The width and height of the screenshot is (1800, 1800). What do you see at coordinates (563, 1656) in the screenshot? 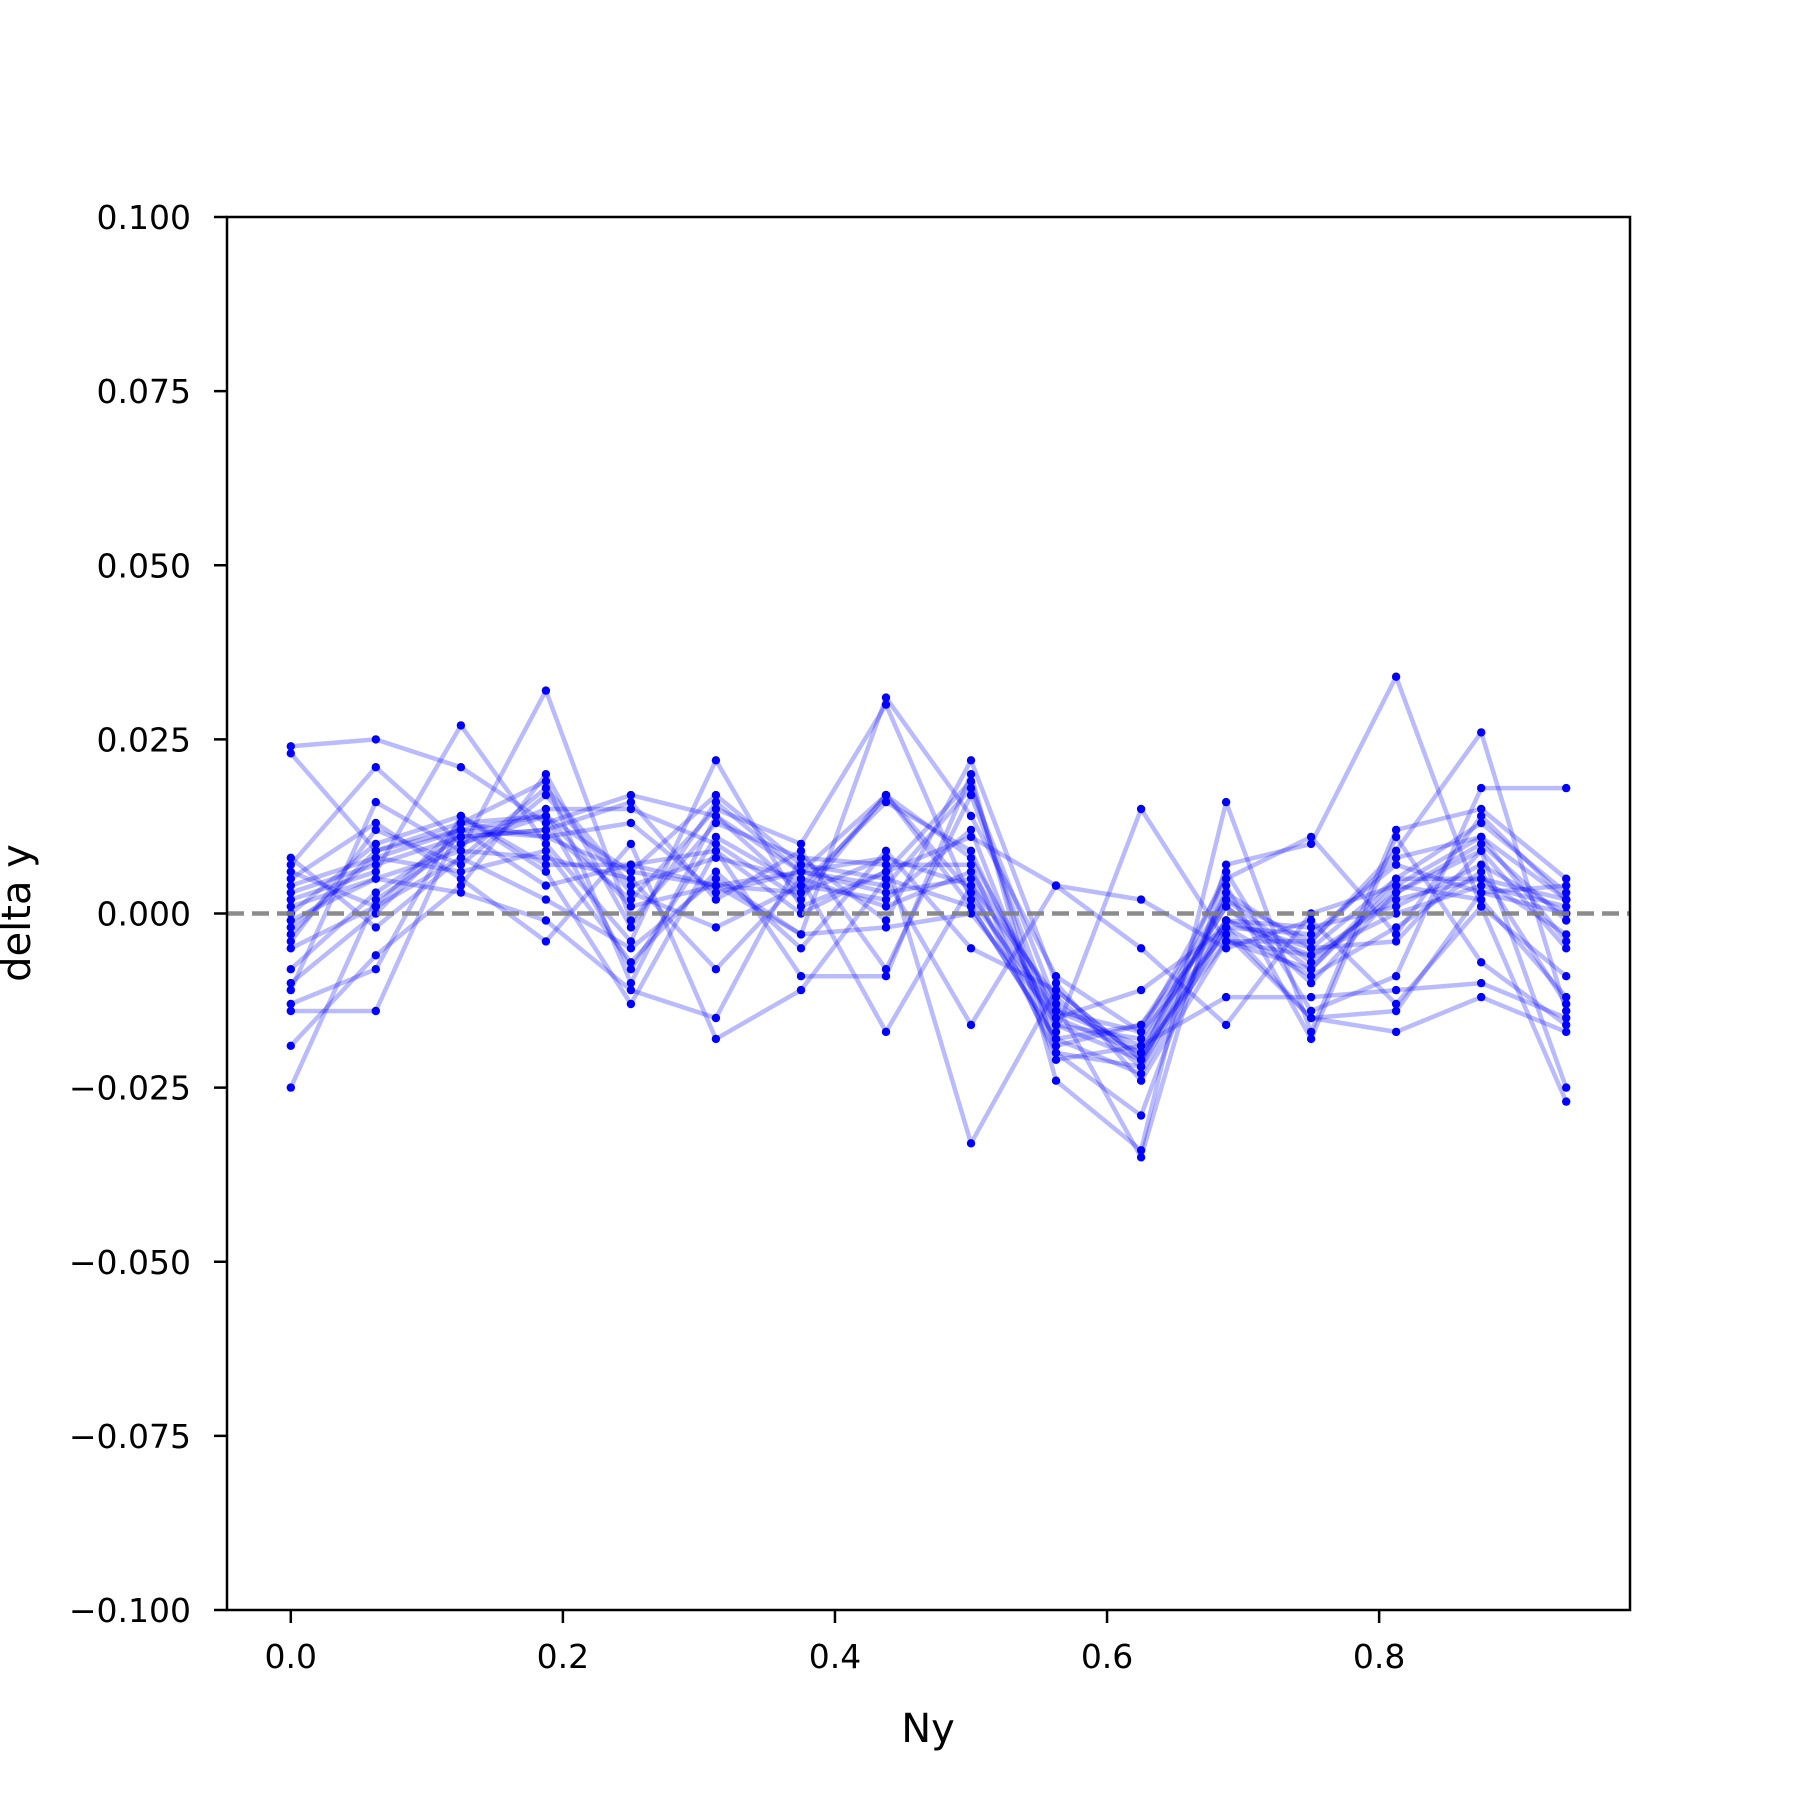
I see `x-tick-label: 0.2` at bounding box center [563, 1656].